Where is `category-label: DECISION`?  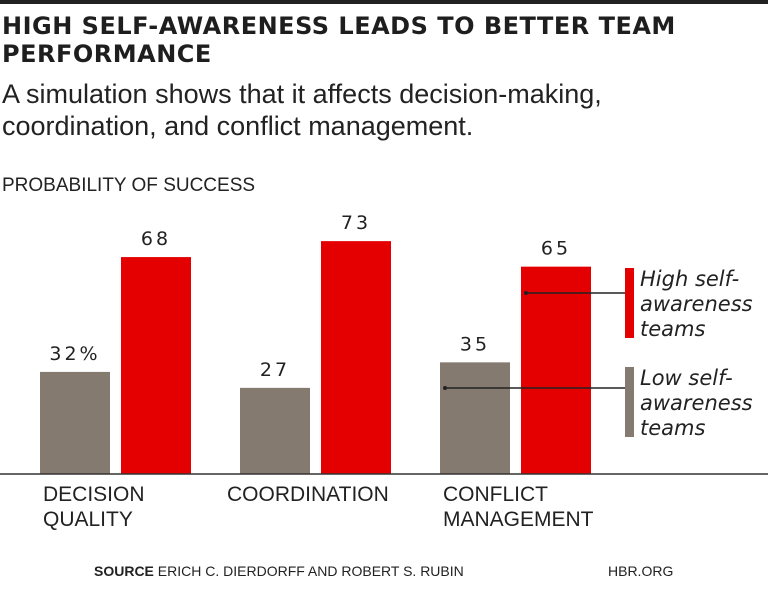
category-label: DECISION is located at coordinates (94, 494).